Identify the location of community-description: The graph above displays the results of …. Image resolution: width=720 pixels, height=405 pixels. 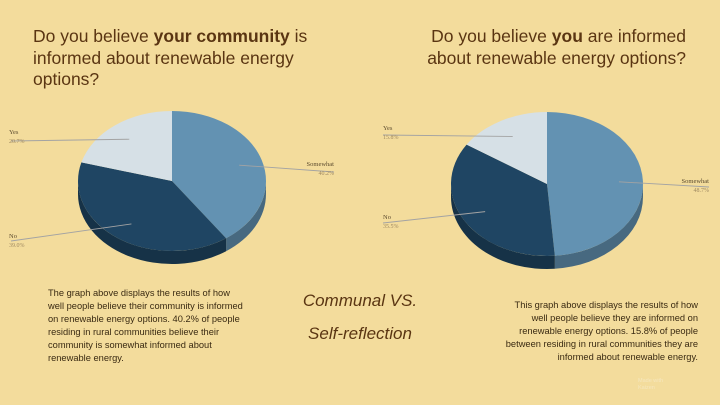
(145, 325).